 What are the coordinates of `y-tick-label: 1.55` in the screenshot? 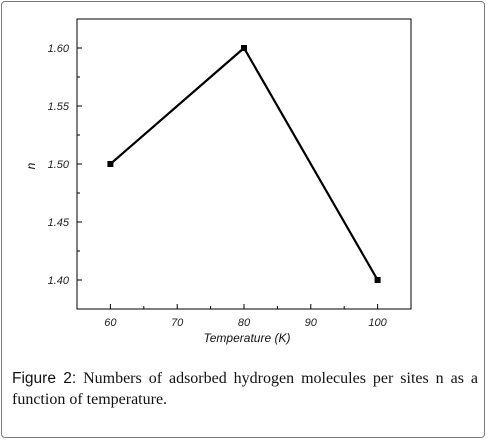 It's located at (59, 107).